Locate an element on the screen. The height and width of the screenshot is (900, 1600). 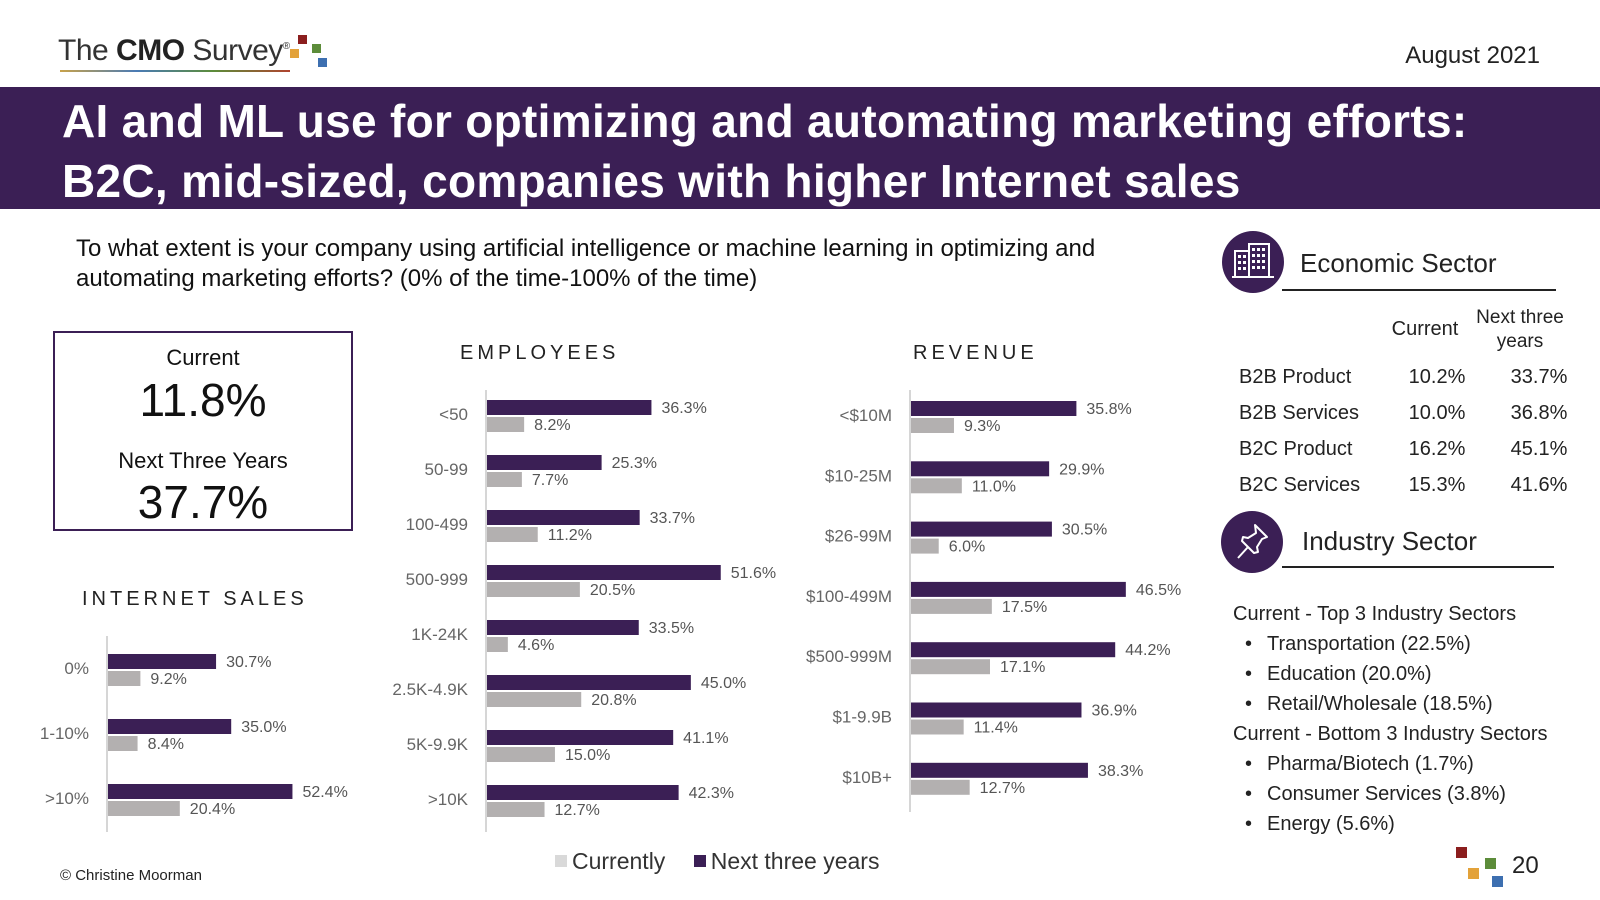
data-label-current: 9.3% is located at coordinates (982, 426).